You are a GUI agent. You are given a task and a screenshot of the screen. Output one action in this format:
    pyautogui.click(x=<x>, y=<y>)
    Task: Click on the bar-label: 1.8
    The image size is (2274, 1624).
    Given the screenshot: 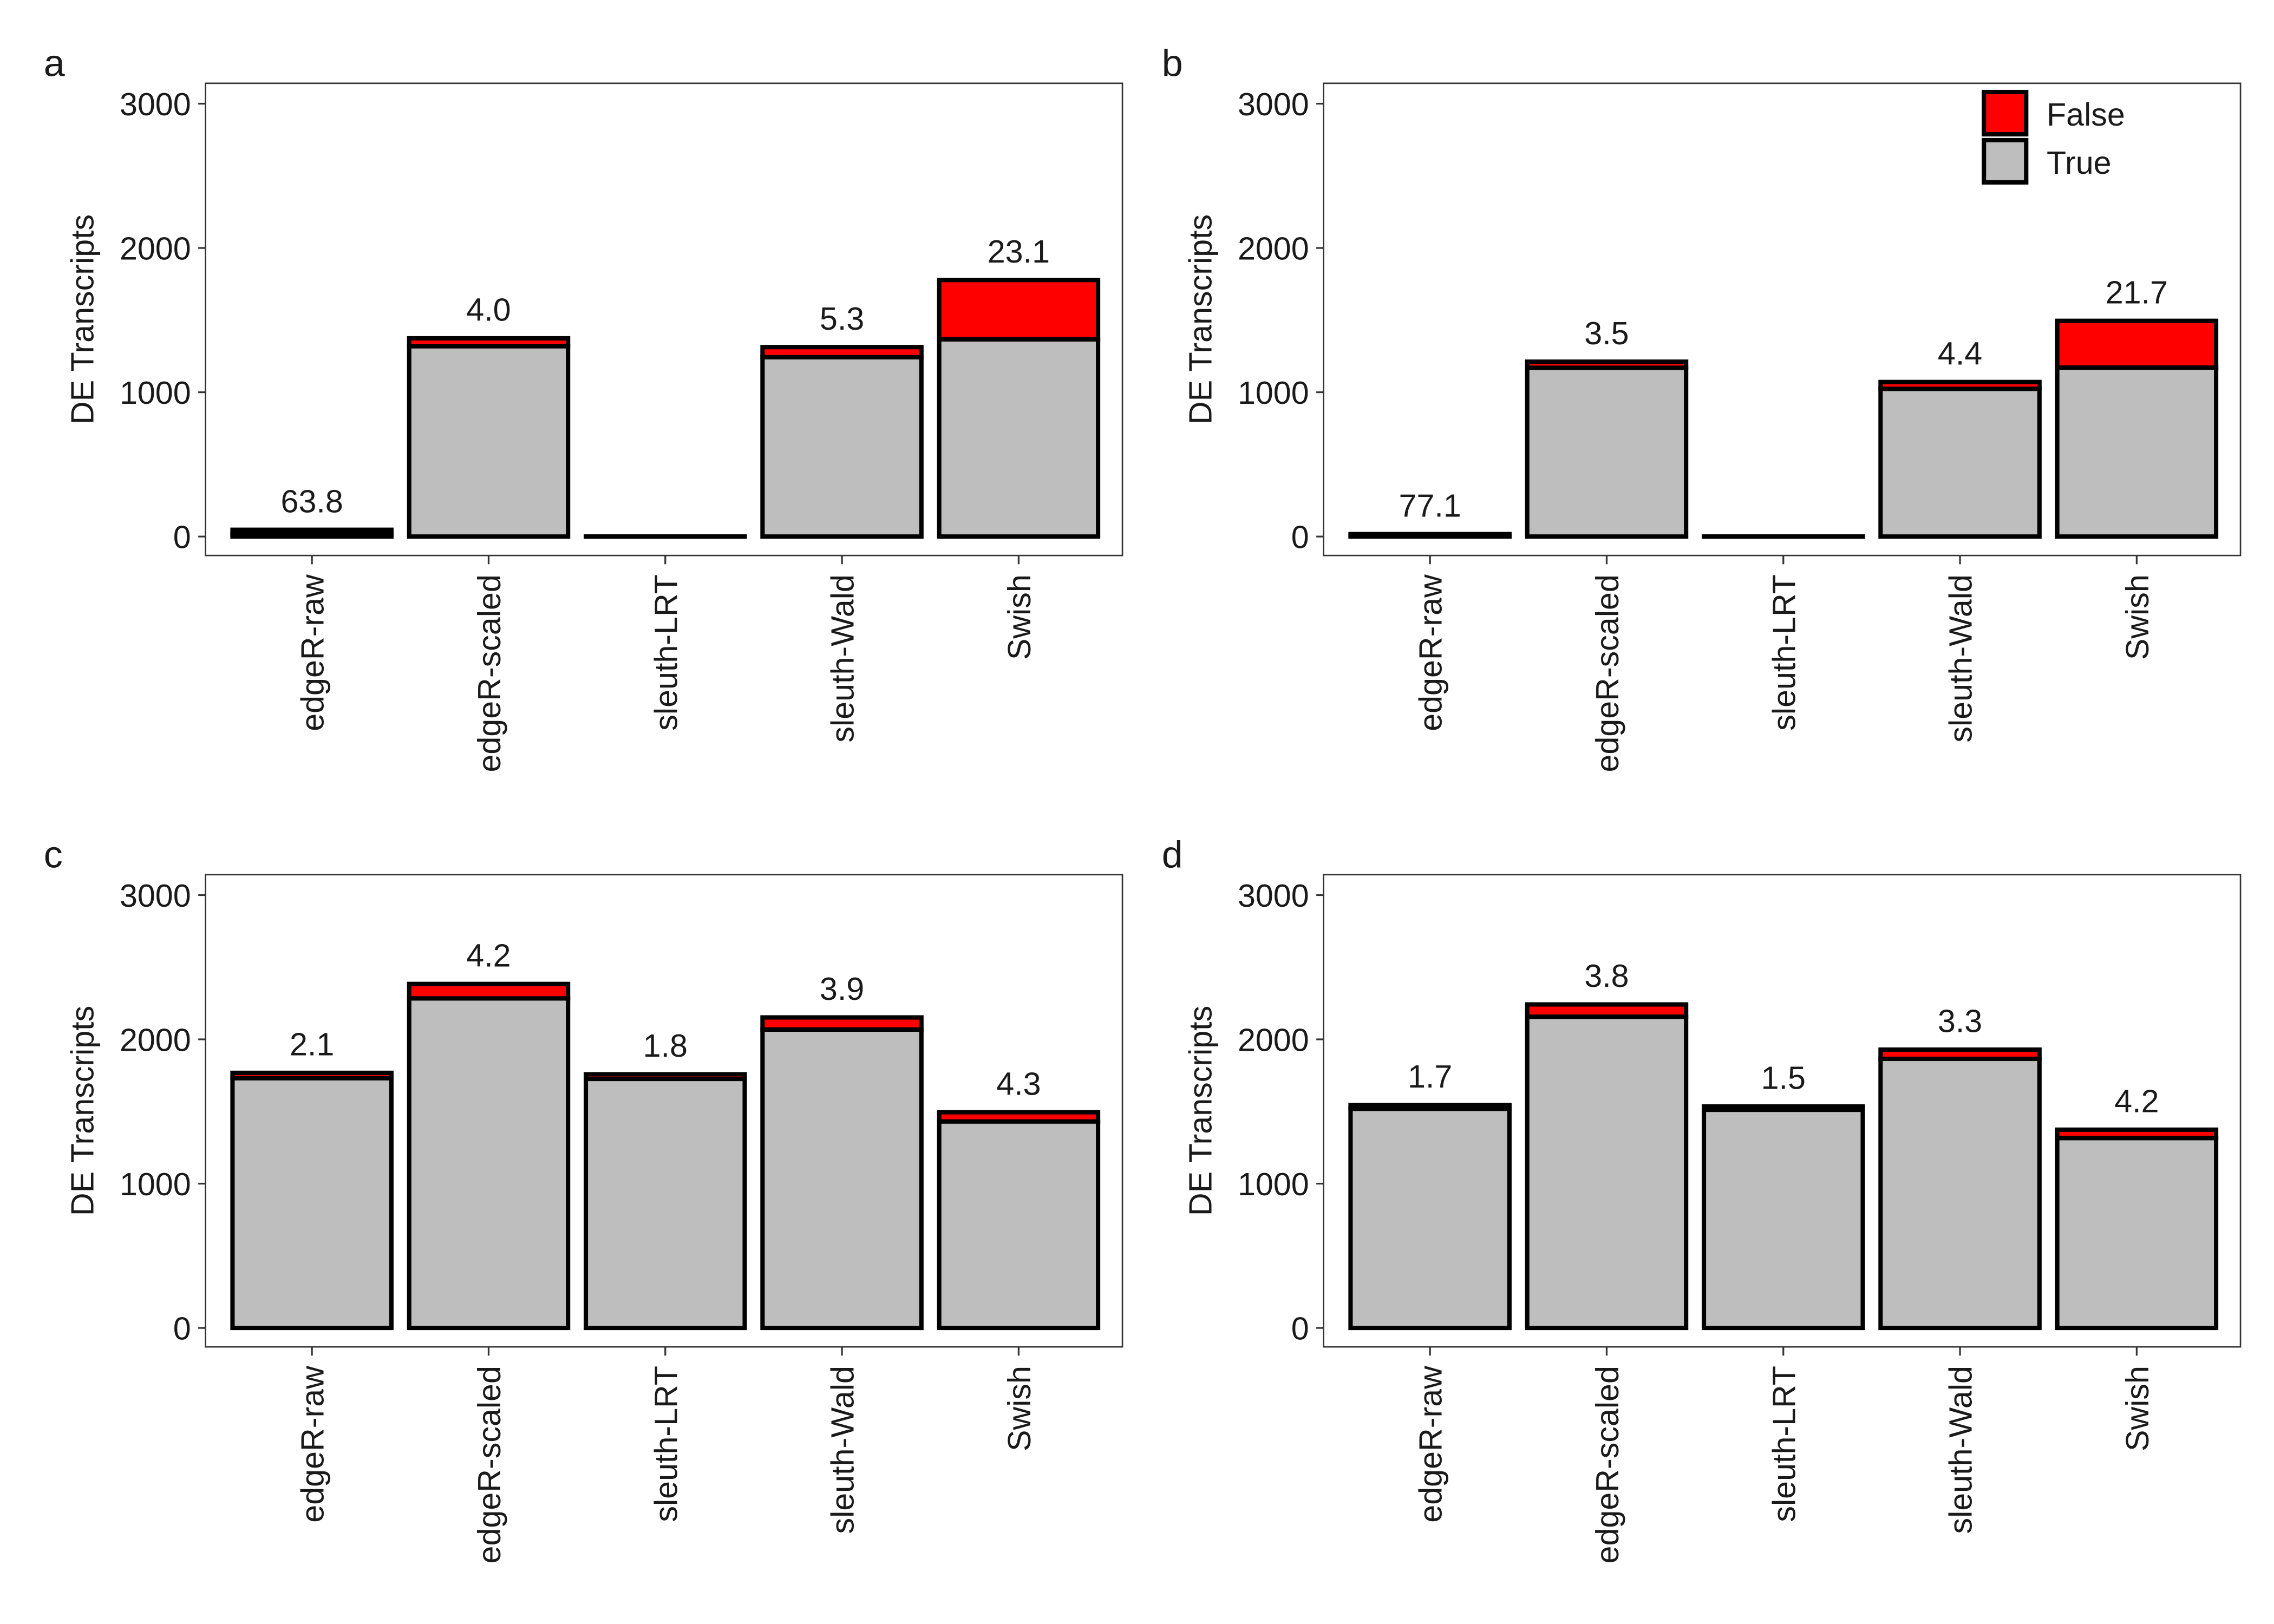 What is the action you would take?
    pyautogui.click(x=666, y=1045)
    